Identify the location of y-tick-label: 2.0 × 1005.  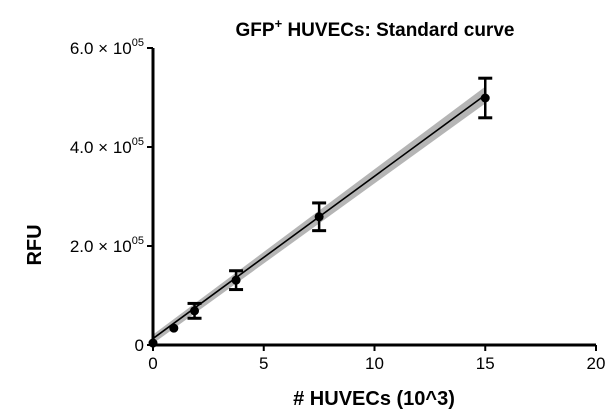
(107, 245).